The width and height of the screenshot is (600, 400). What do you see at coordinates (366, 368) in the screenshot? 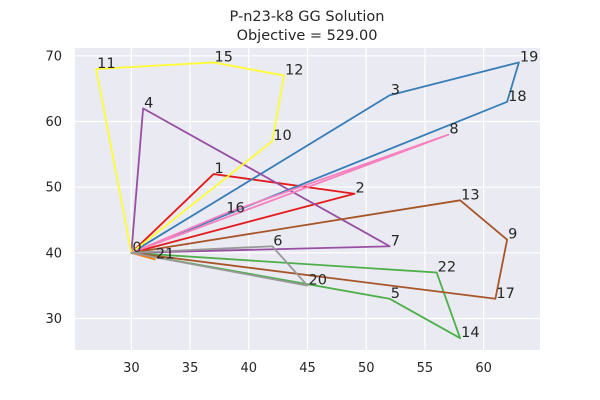
I see `x-tick-label: 50` at bounding box center [366, 368].